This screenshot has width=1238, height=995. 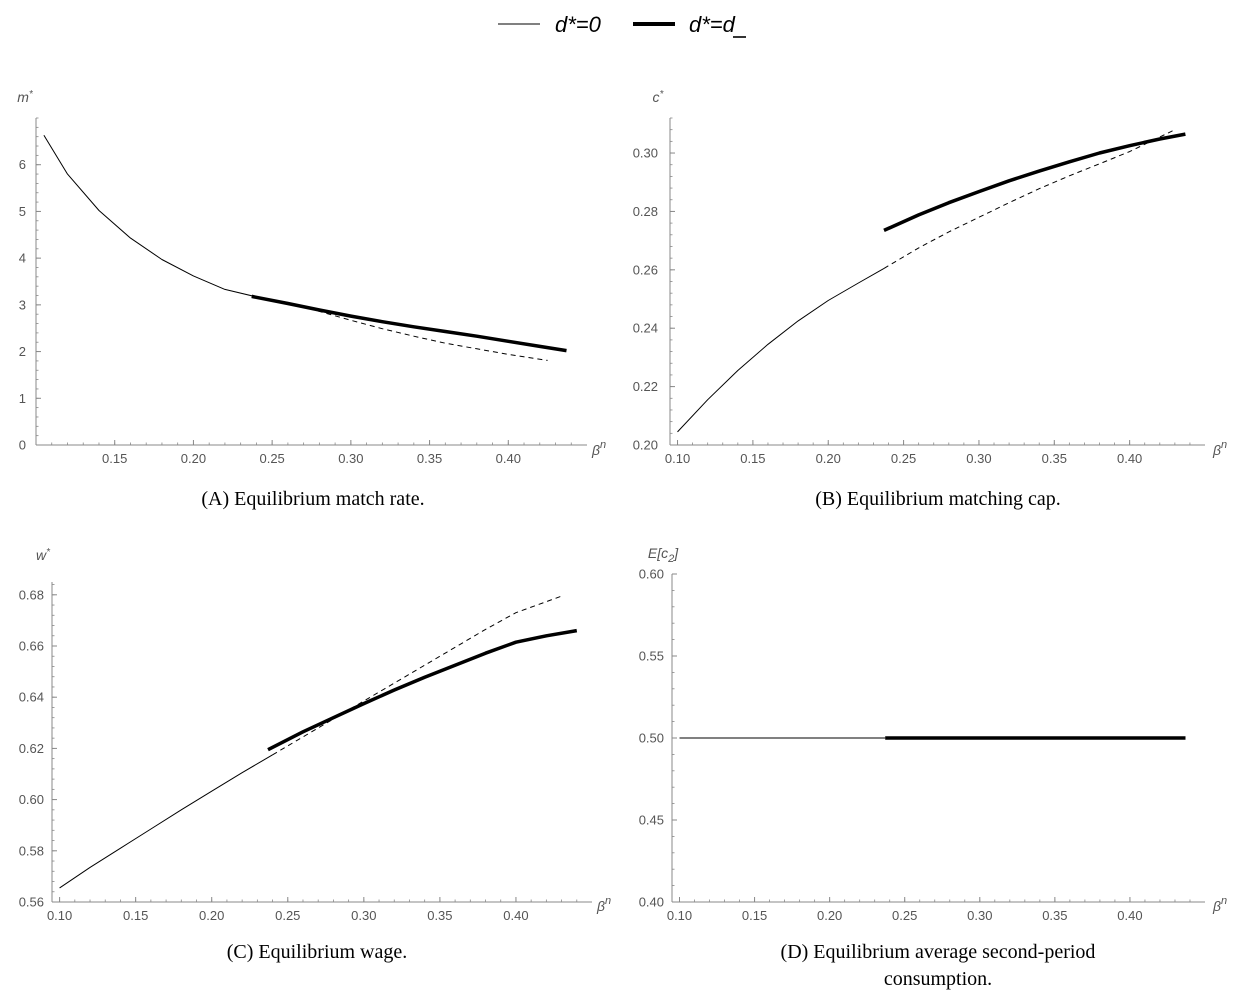 I want to click on y-axis-label: c*, so click(x=659, y=97).